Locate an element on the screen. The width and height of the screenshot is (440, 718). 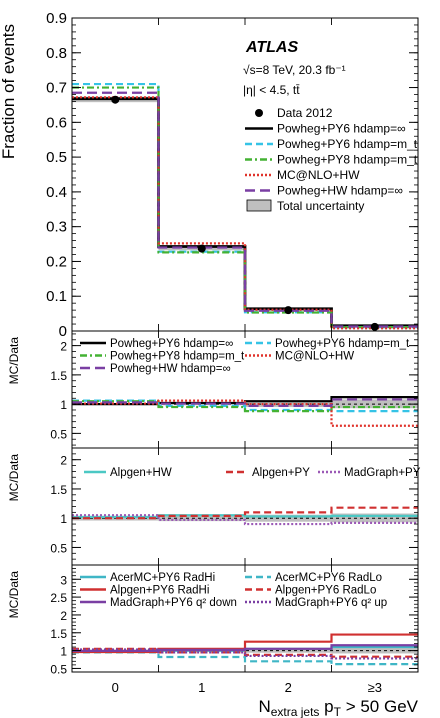
ratio3-ylabel: MC/Data is located at coordinates (14, 595).